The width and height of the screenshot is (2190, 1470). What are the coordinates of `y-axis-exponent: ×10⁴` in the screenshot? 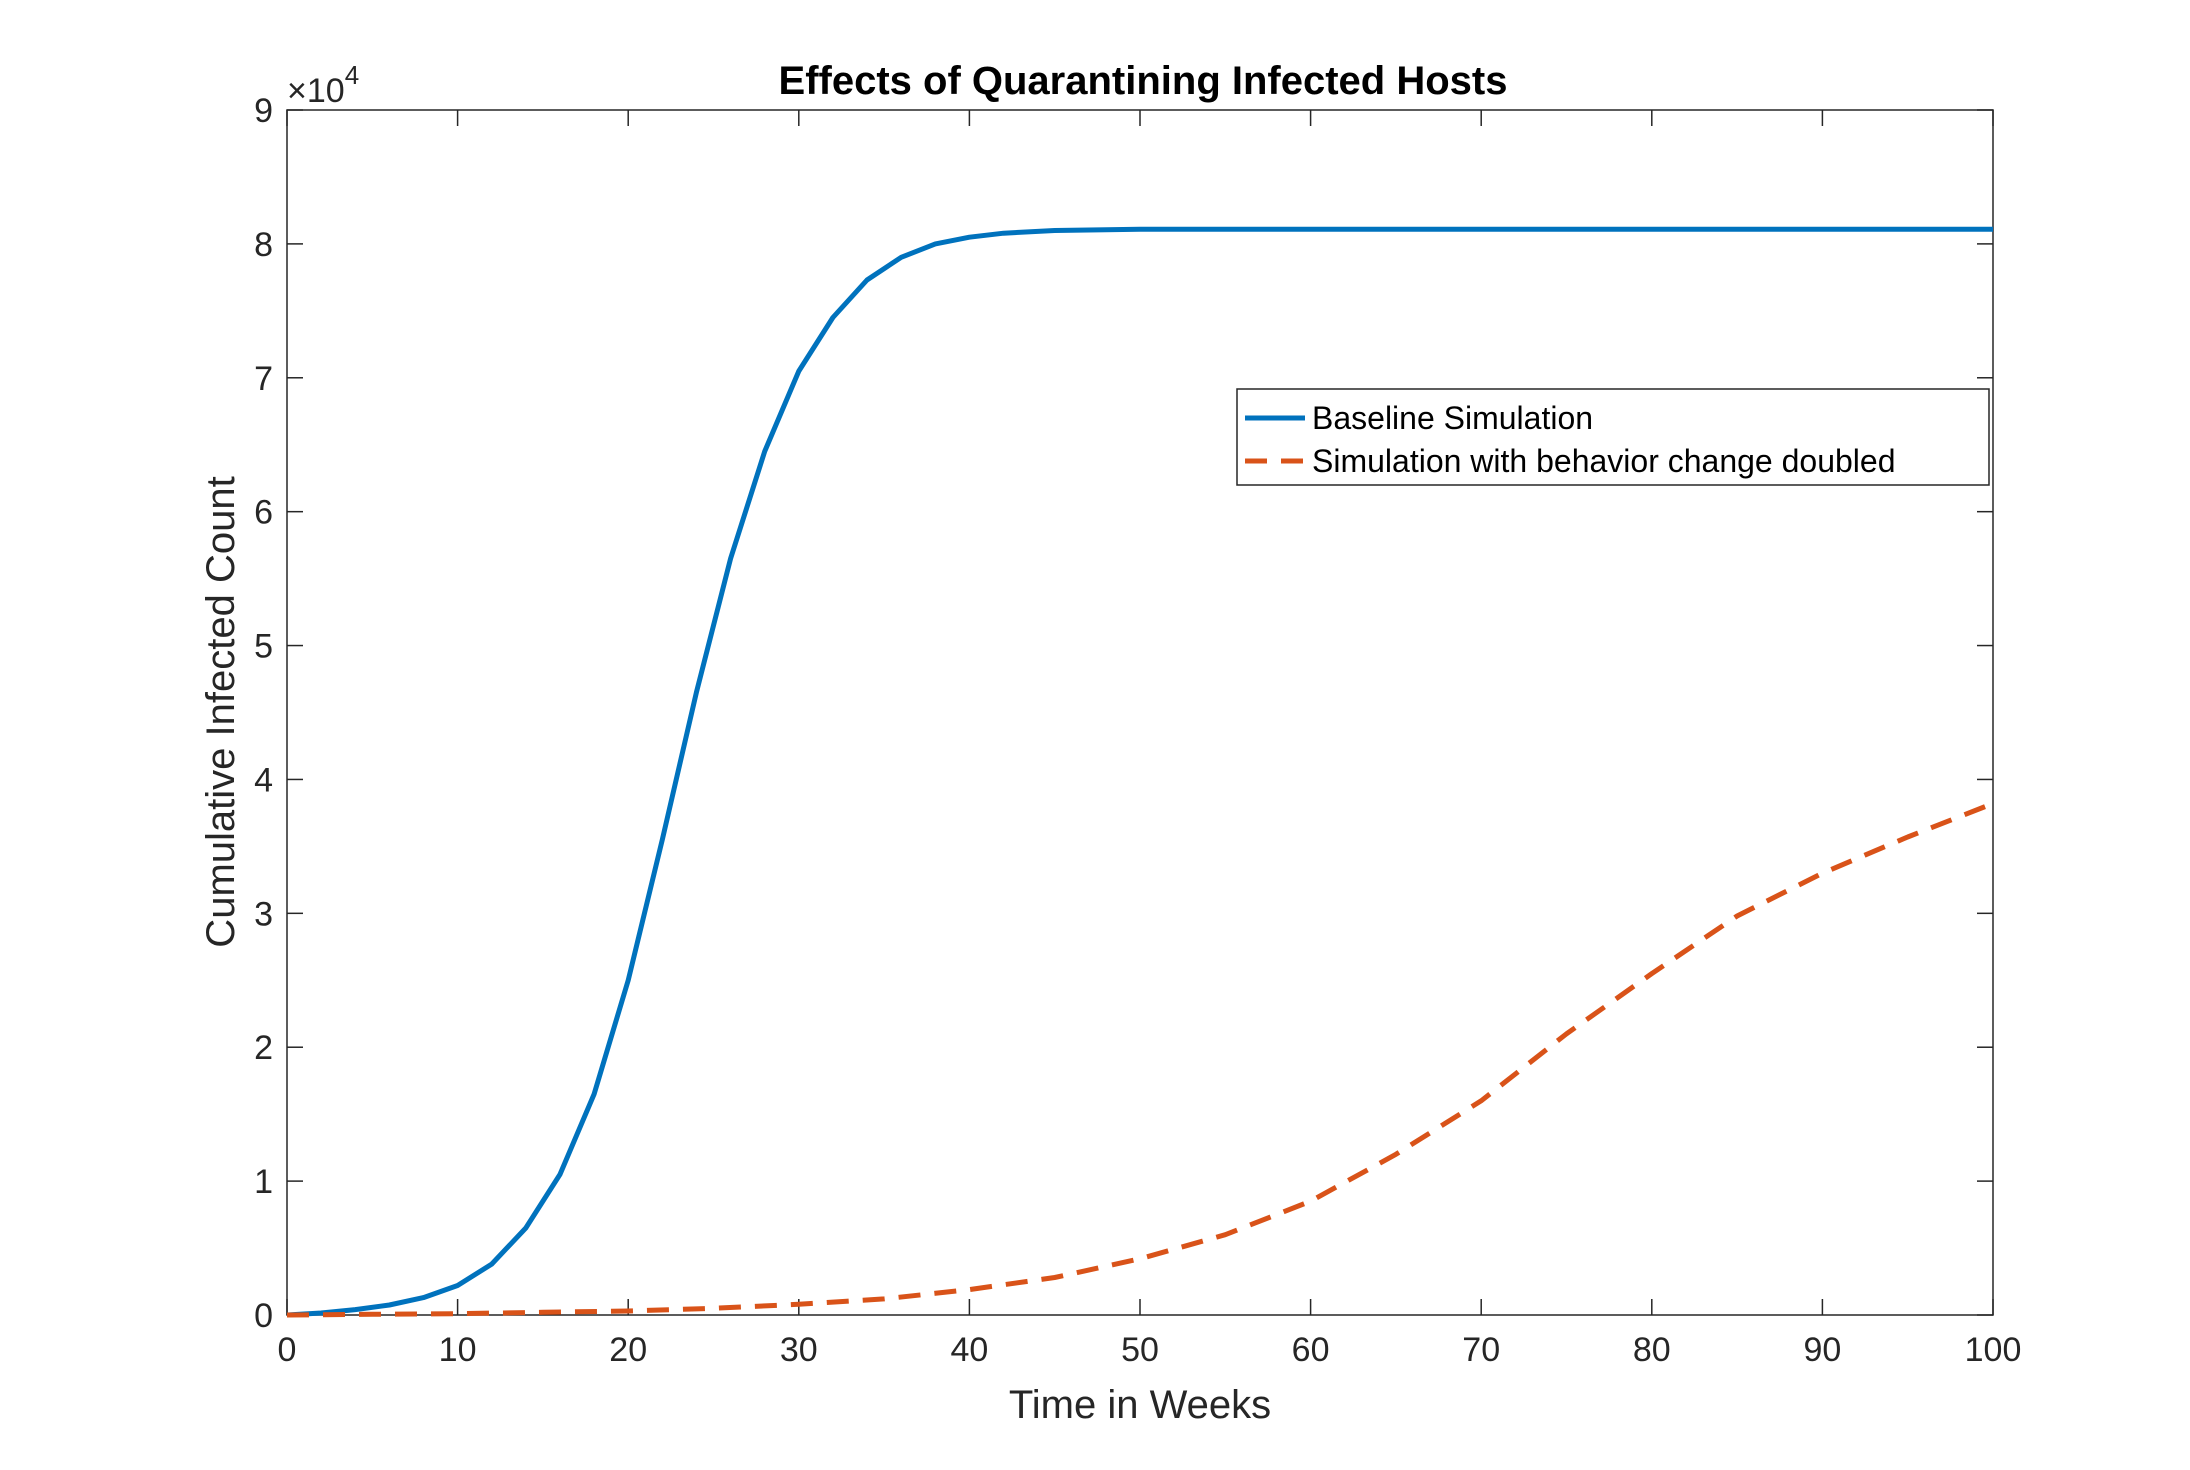 It's located at (323, 85).